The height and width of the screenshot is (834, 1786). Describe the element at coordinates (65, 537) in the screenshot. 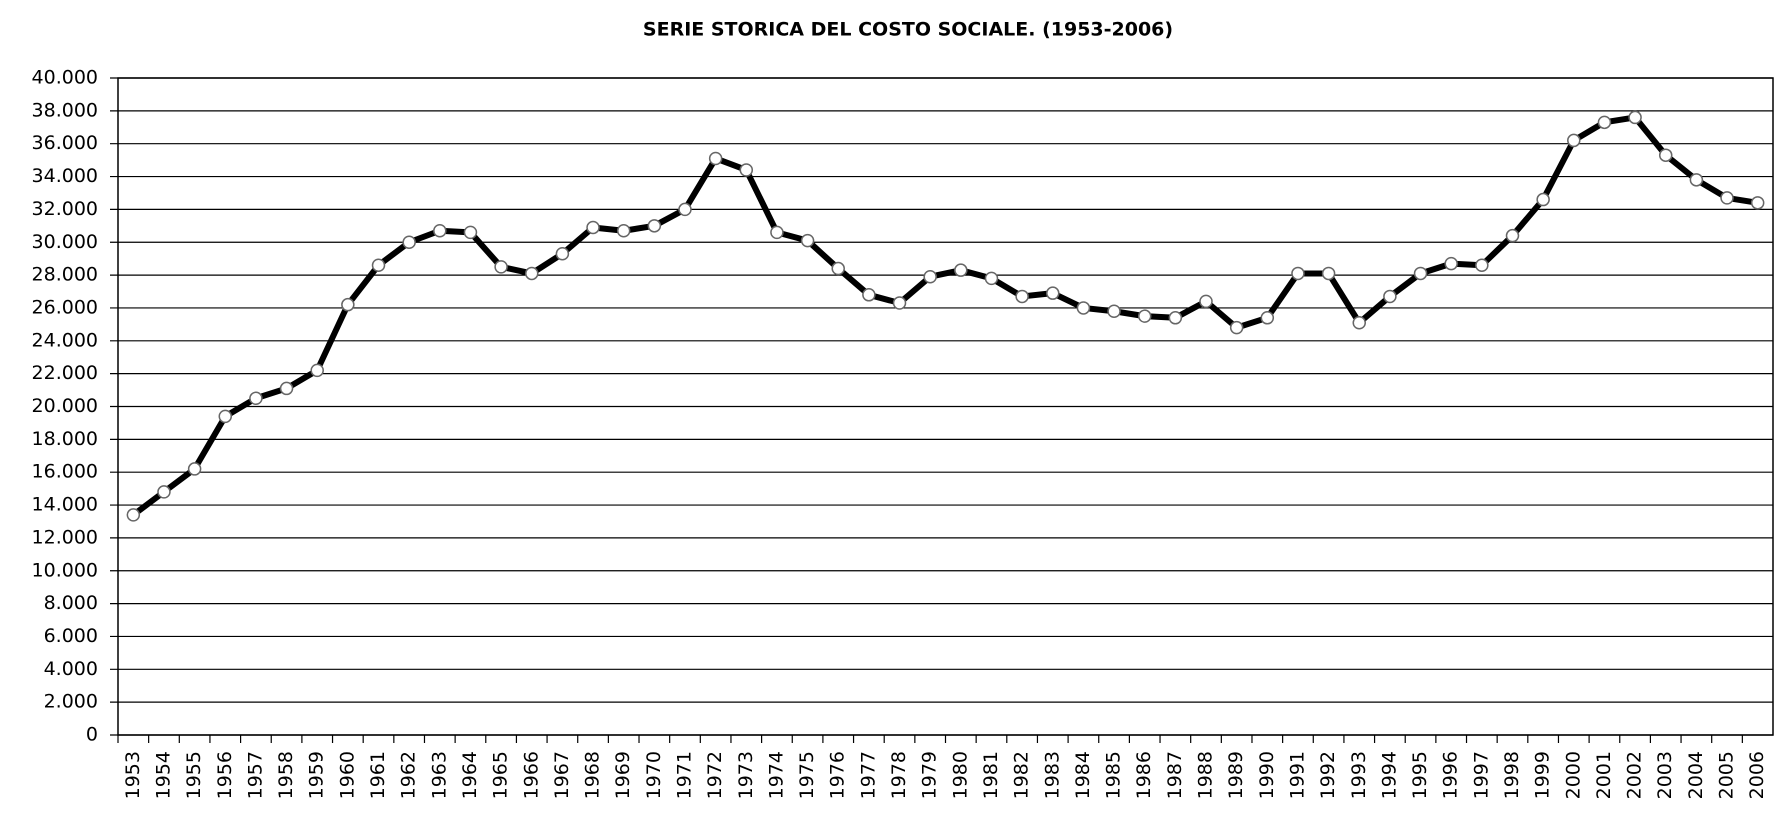

I see `y-tick-label: 12.000` at that location.